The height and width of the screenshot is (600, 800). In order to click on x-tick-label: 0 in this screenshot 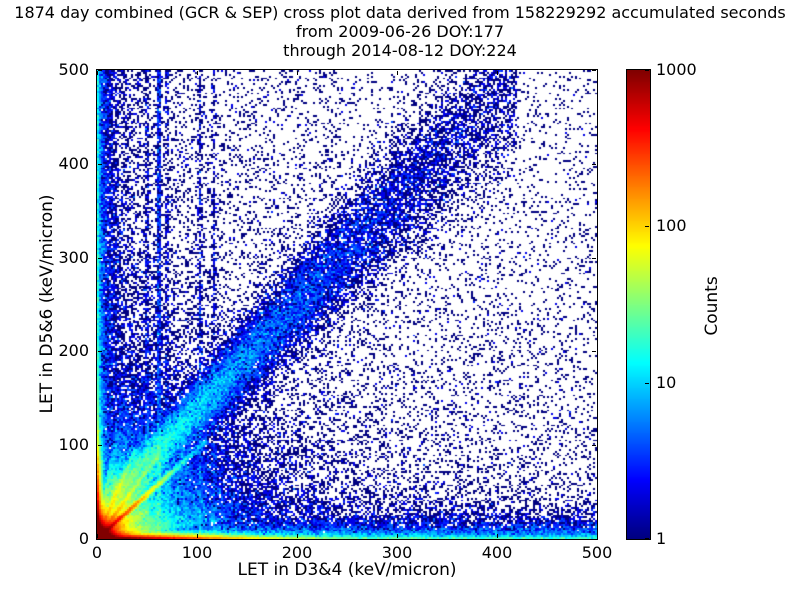, I will do `click(97, 552)`.